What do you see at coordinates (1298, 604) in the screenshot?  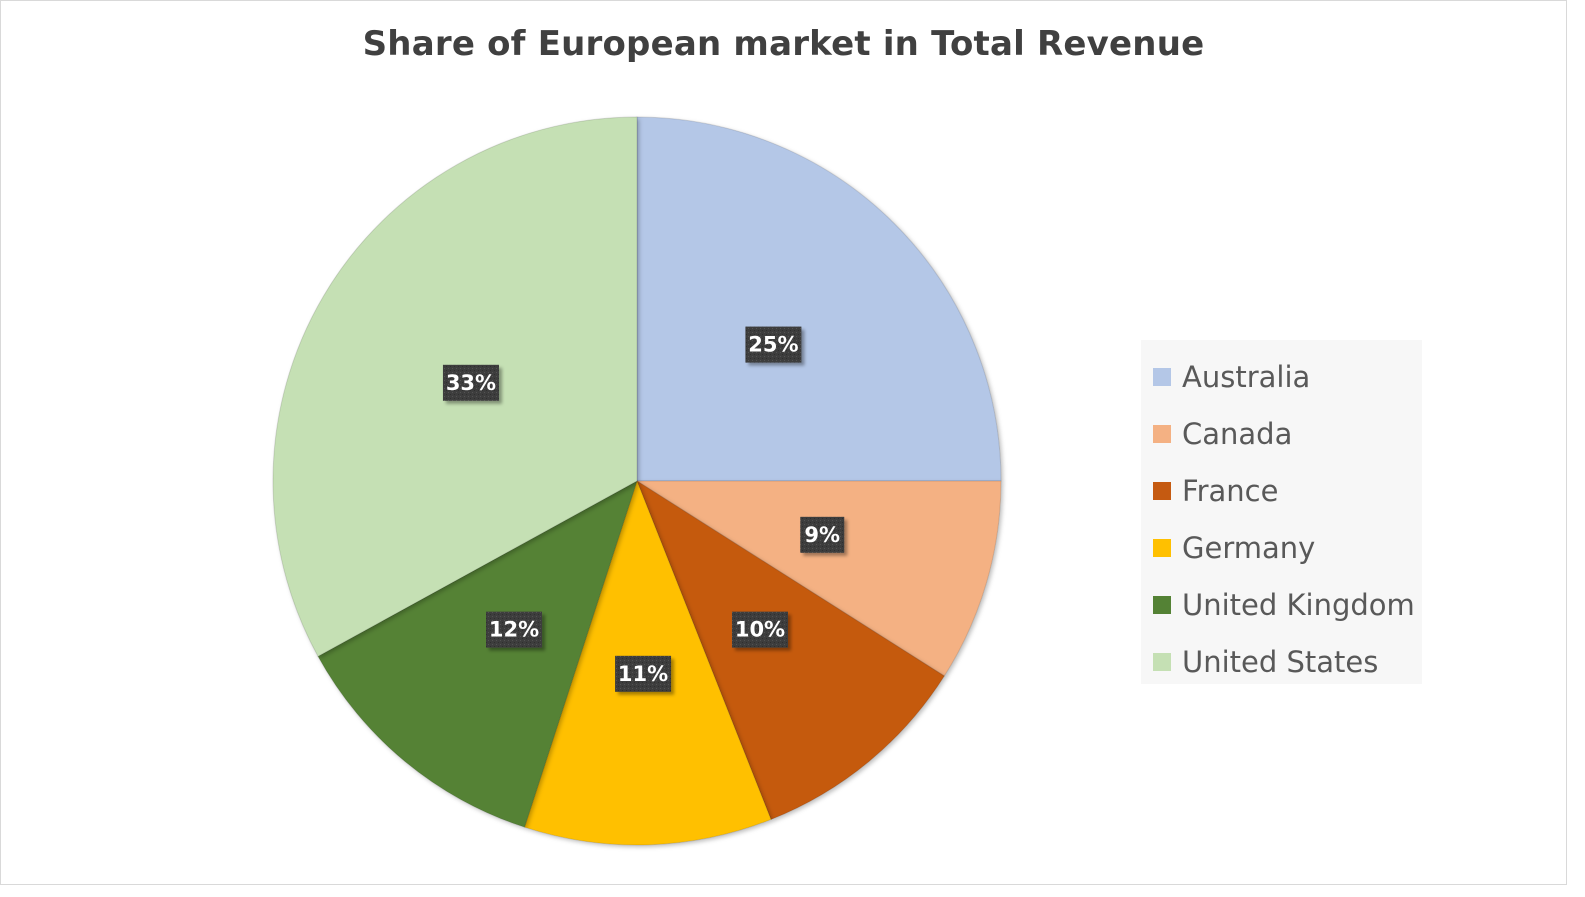 I see `legend-label: United Kingdom` at bounding box center [1298, 604].